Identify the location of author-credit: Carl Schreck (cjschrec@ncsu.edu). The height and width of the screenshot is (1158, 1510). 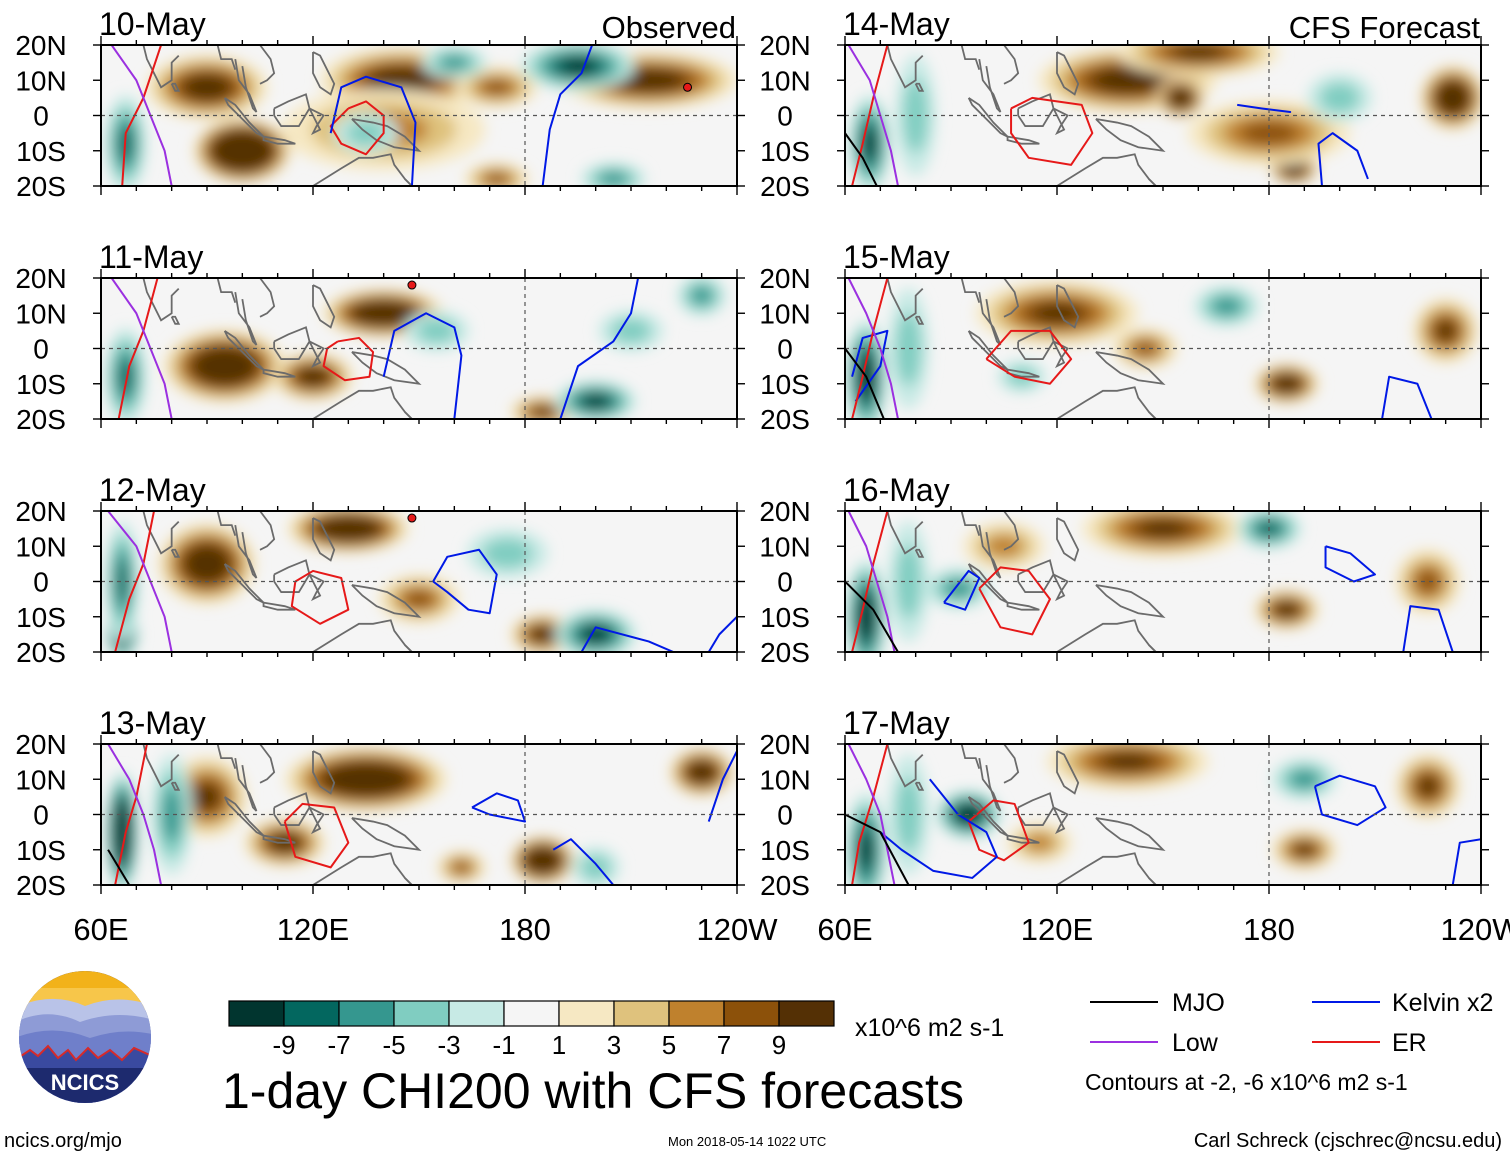
(1347, 1141).